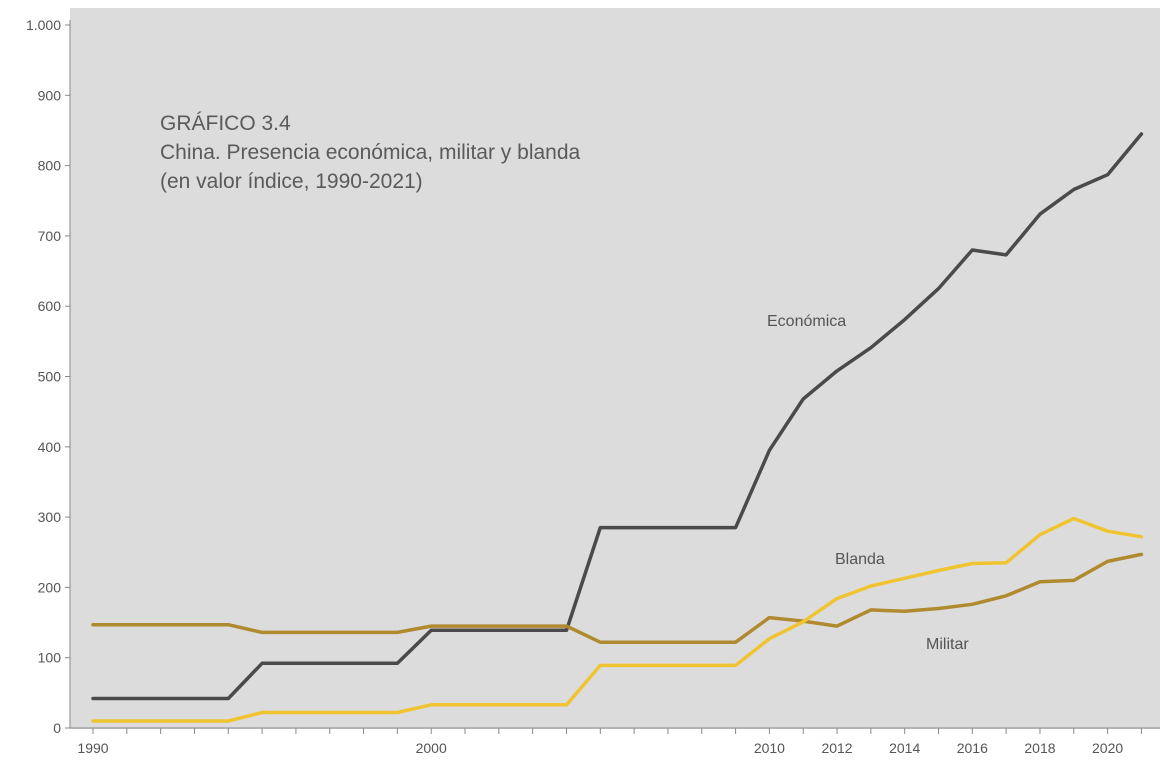 The image size is (1171, 767). I want to click on y-tick-label: 300, so click(50, 517).